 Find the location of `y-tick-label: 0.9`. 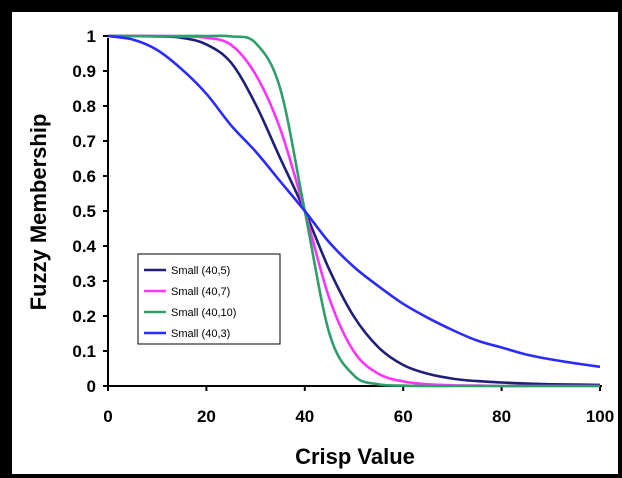

y-tick-label: 0.9 is located at coordinates (84, 71).